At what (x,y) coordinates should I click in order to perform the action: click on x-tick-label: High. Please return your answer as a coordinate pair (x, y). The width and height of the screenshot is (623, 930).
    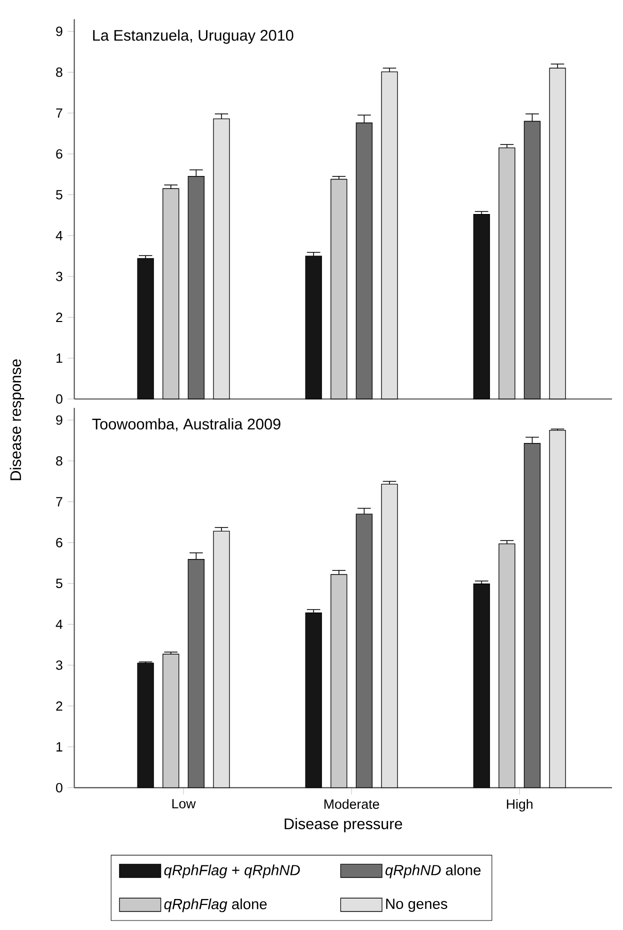
    Looking at the image, I should click on (519, 805).